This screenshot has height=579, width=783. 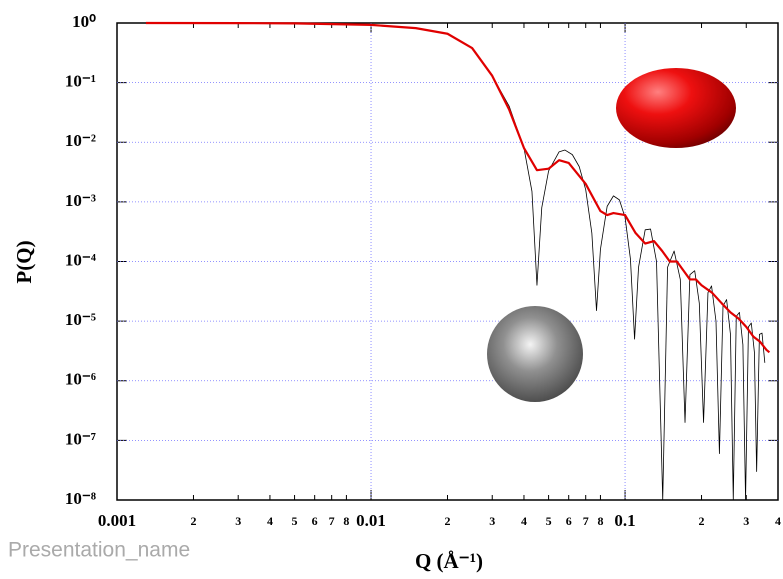 I want to click on y-tick-label: 10⁻⁵, so click(x=80, y=319).